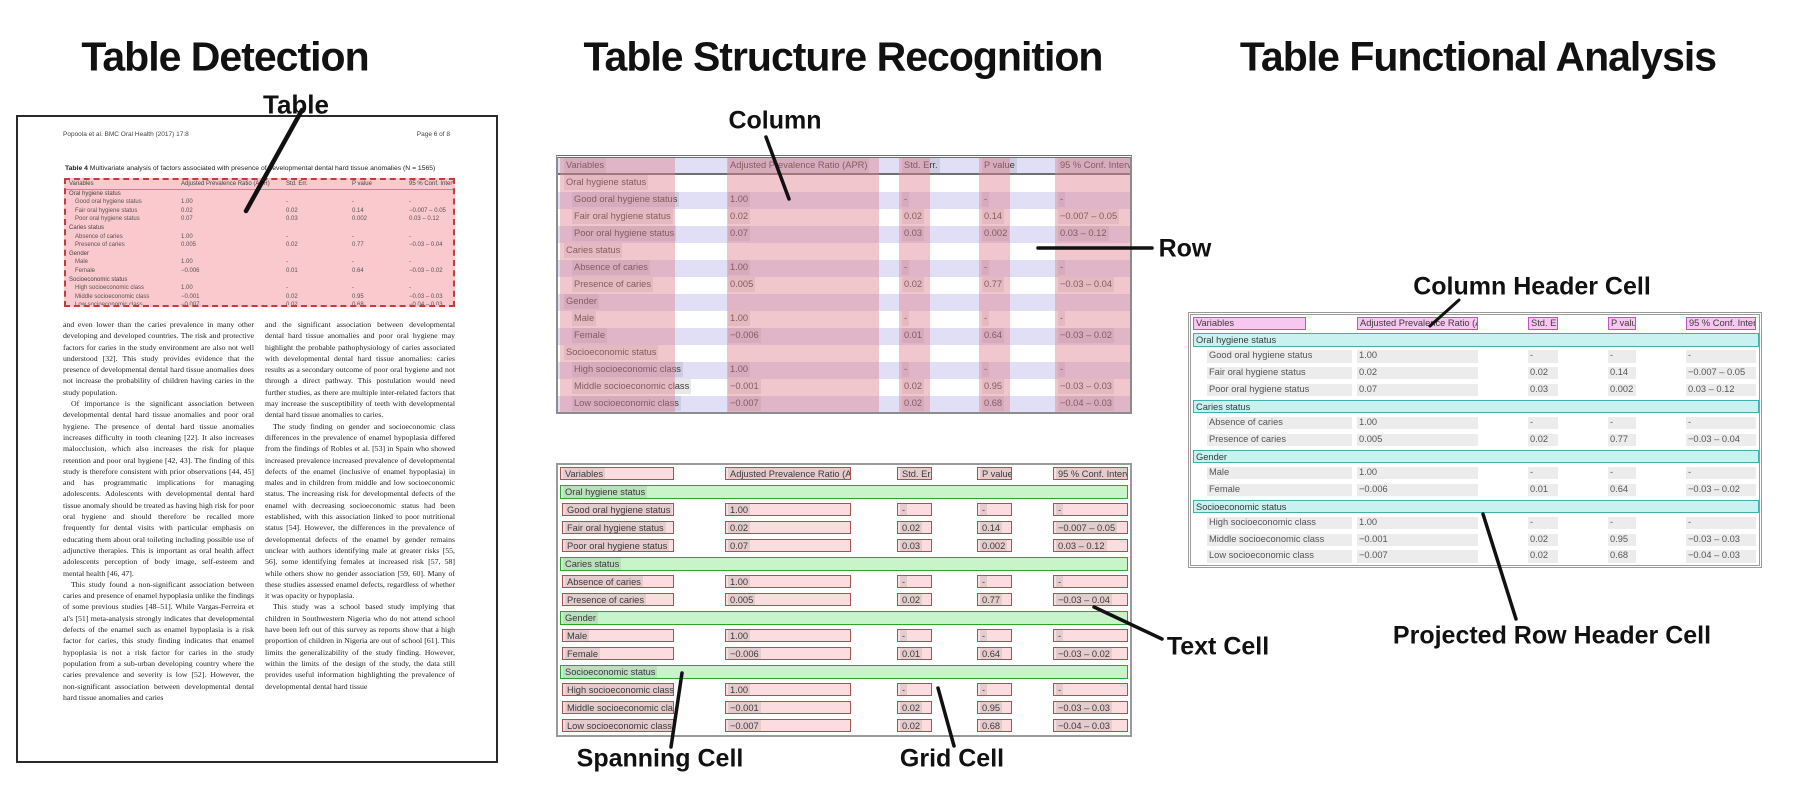 Image resolution: width=1800 pixels, height=790 pixels. I want to click on mini-table-row: Gender, so click(259, 254).